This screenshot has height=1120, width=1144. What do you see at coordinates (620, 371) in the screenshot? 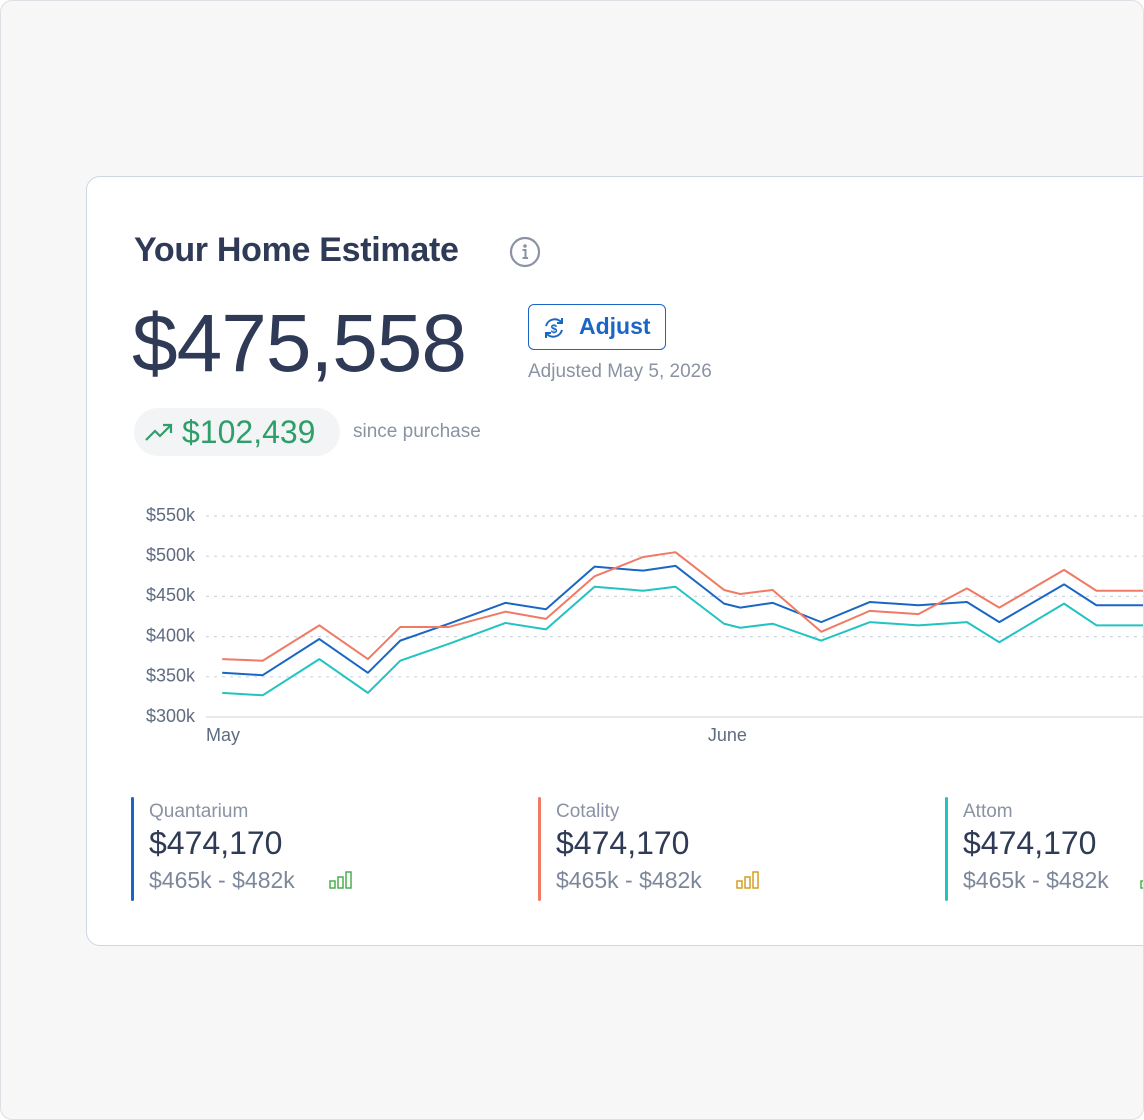
I see `adjusted-date: Adjusted May 5, 2026` at bounding box center [620, 371].